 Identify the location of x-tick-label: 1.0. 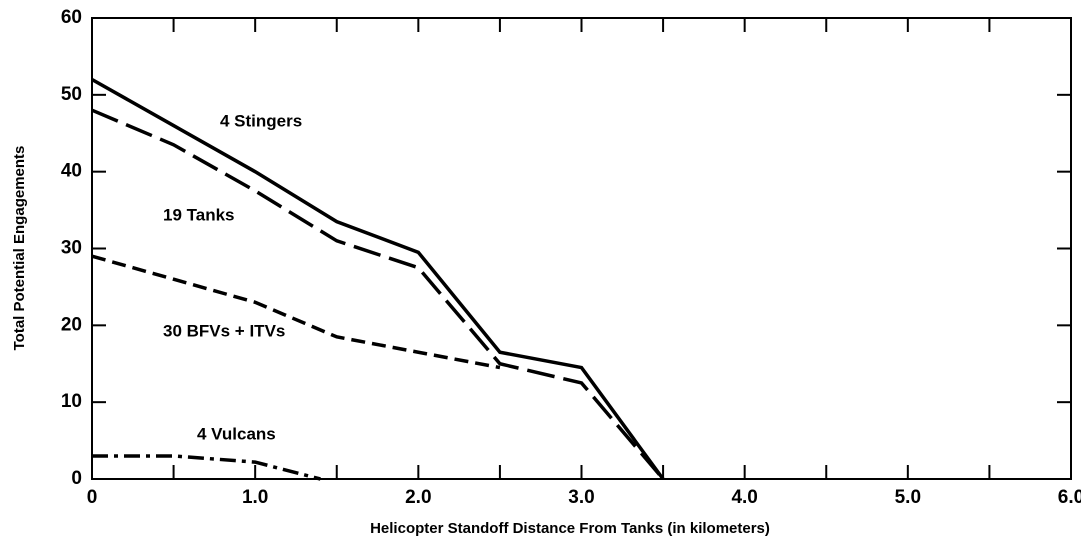
(255, 497).